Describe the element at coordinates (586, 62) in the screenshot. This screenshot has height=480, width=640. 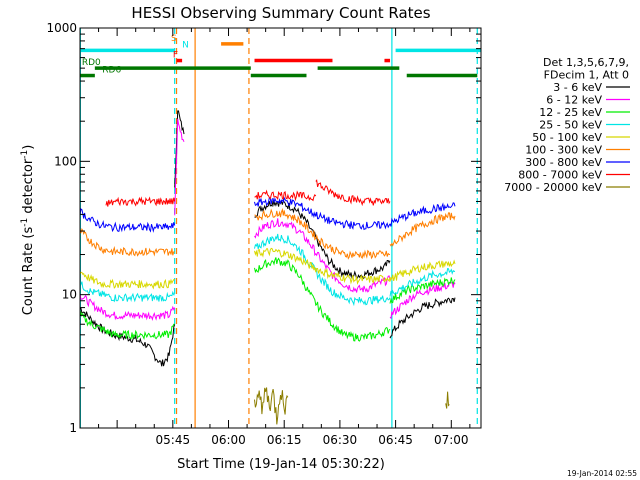
I see `legend-header: Det 1,3,5,6,7,9,` at that location.